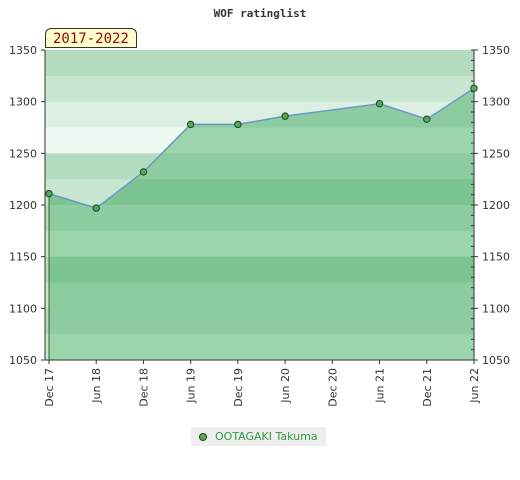 The height and width of the screenshot is (480, 520). What do you see at coordinates (496, 205) in the screenshot?
I see `y-tick-label-right: 1200` at bounding box center [496, 205].